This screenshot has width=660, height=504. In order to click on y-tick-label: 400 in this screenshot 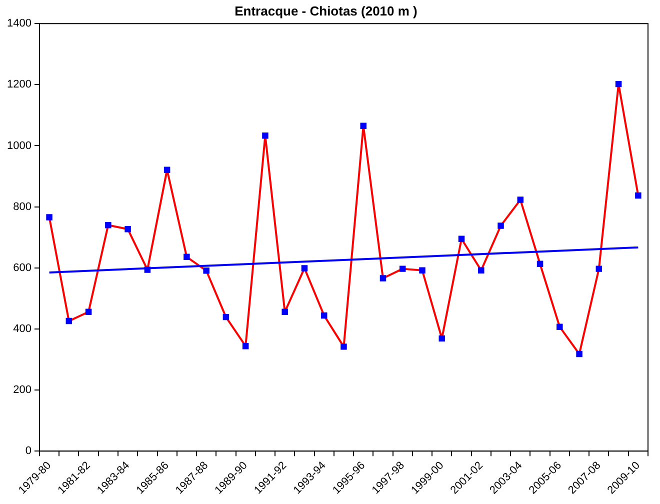, I will do `click(22, 329)`.